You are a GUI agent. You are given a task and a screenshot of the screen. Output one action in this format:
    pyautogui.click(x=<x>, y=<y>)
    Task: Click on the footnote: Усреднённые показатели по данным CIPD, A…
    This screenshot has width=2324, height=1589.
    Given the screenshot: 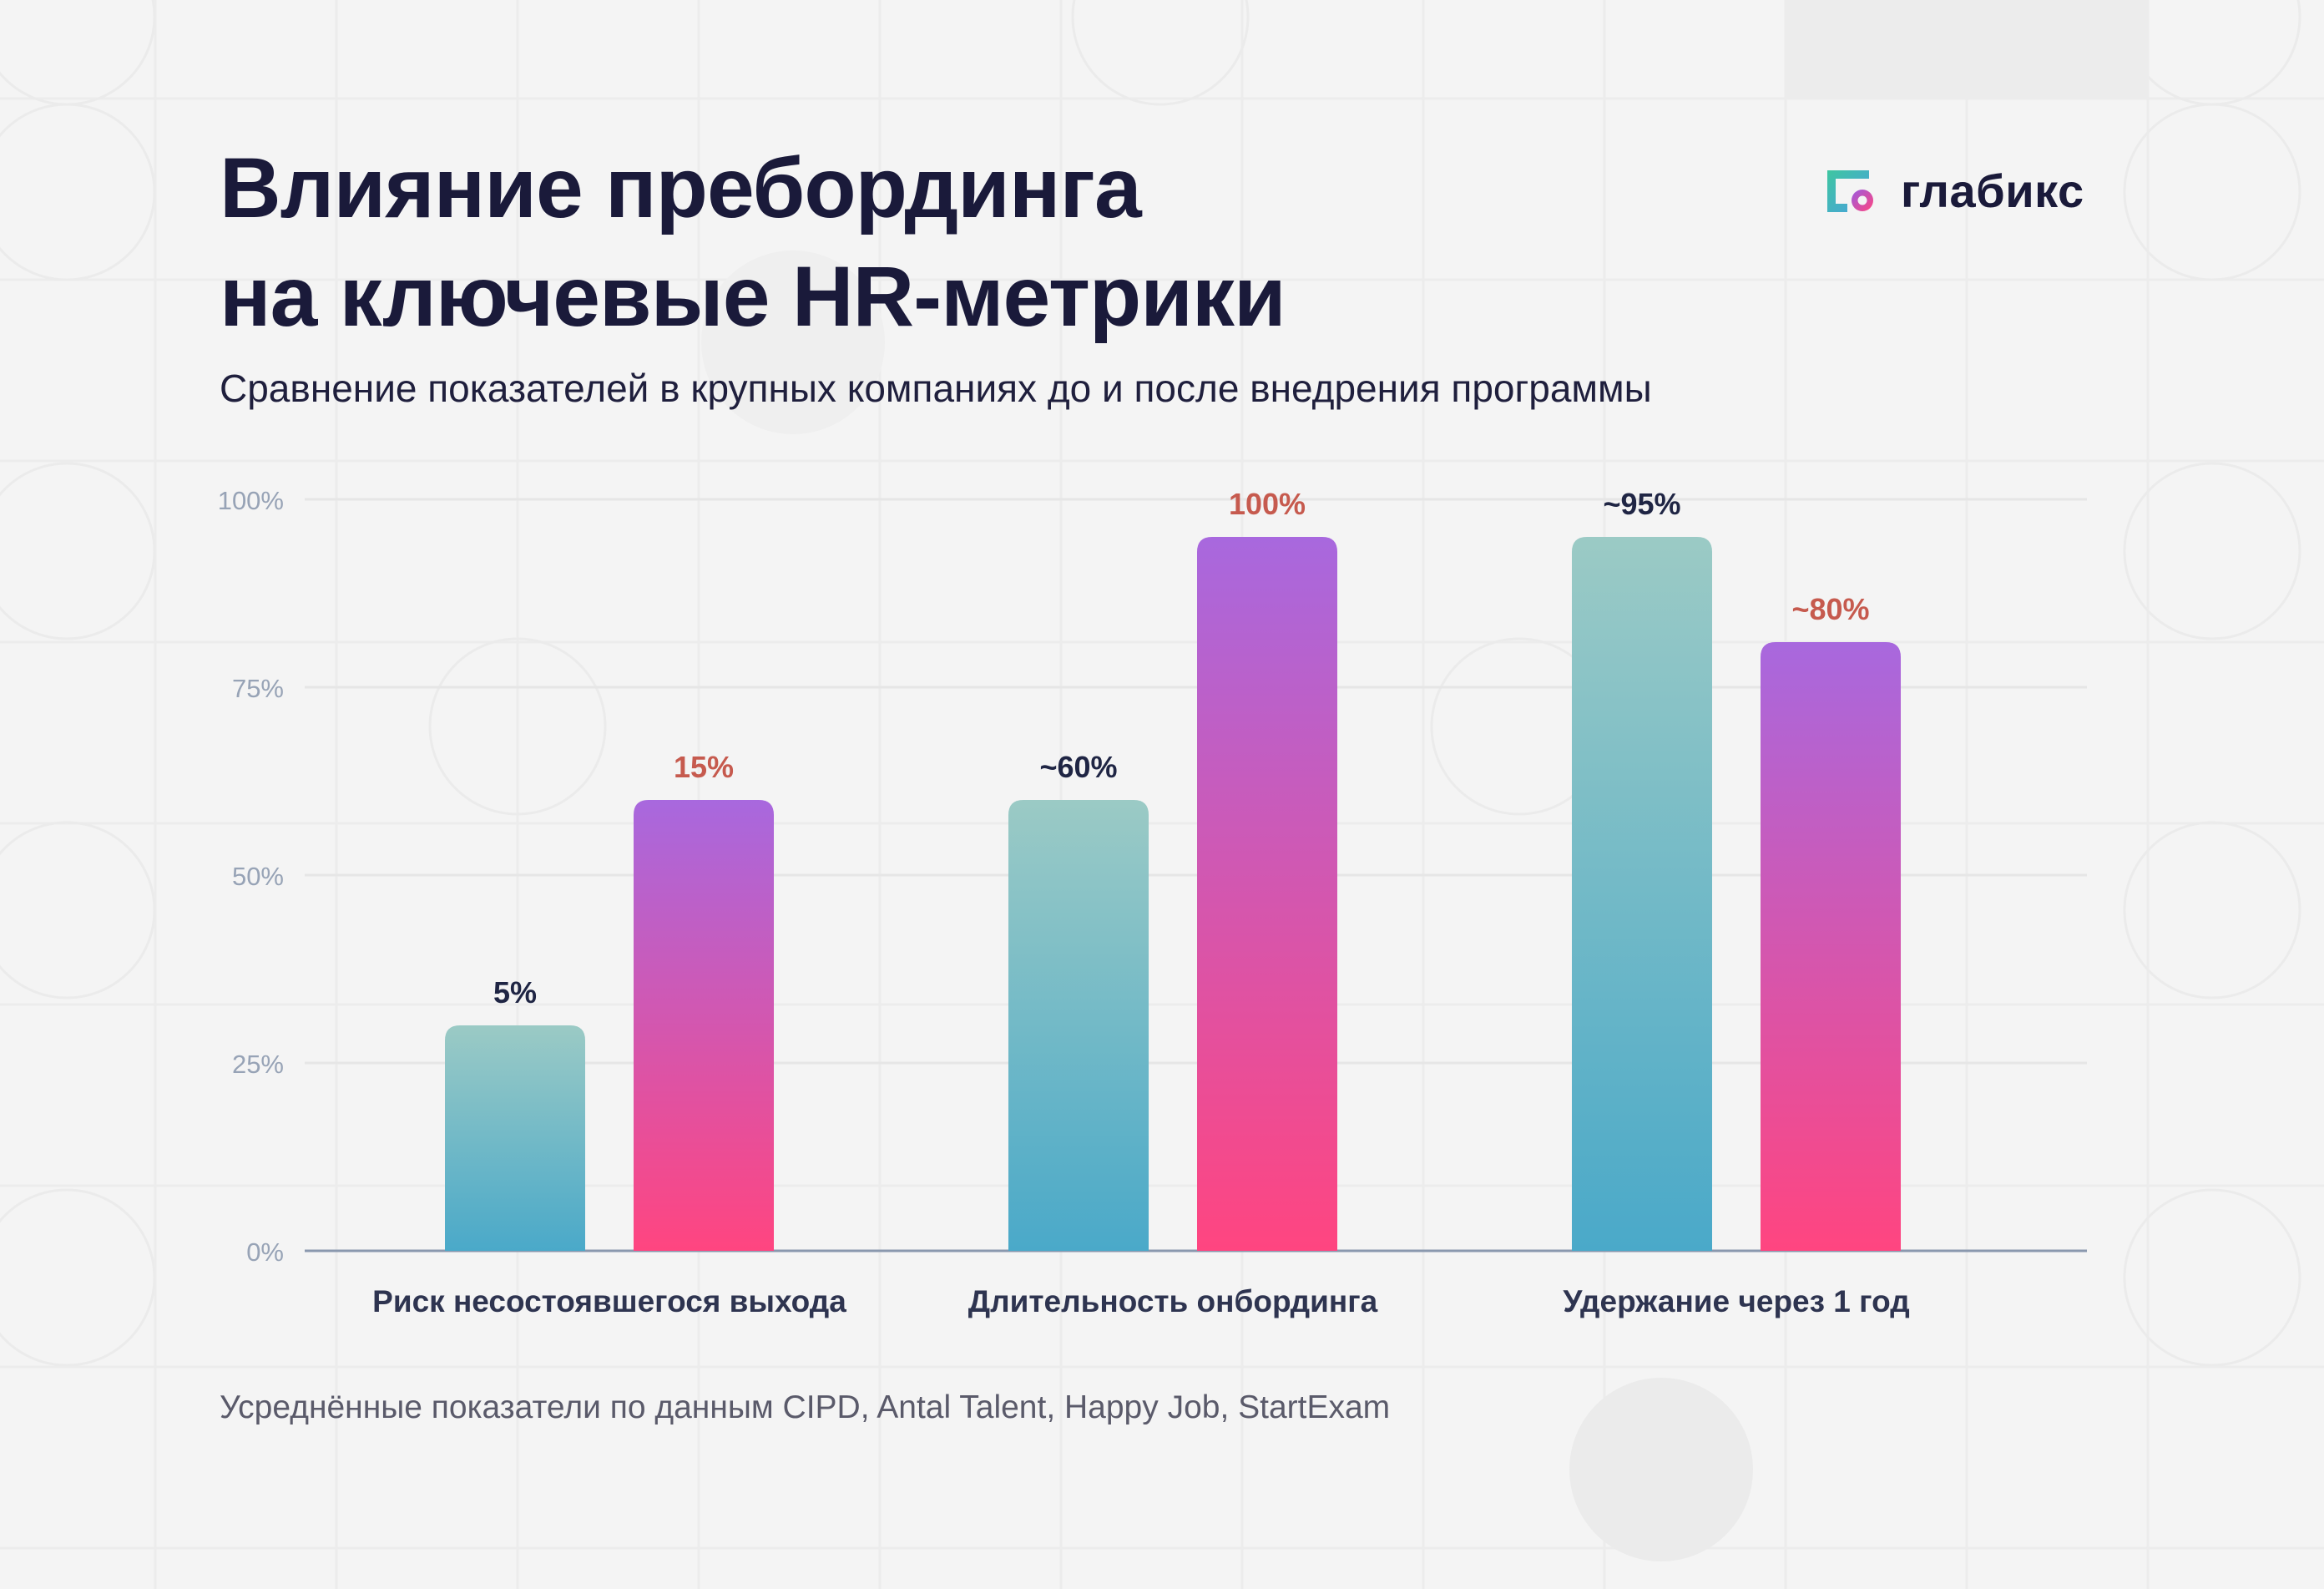 What is the action you would take?
    pyautogui.click(x=805, y=1407)
    